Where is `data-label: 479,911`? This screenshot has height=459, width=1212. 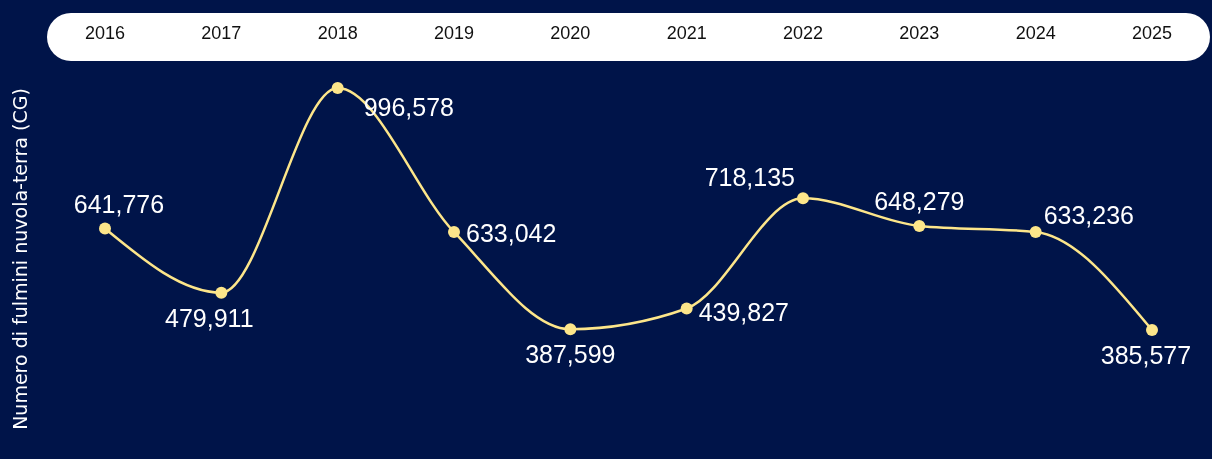
data-label: 479,911 is located at coordinates (209, 317).